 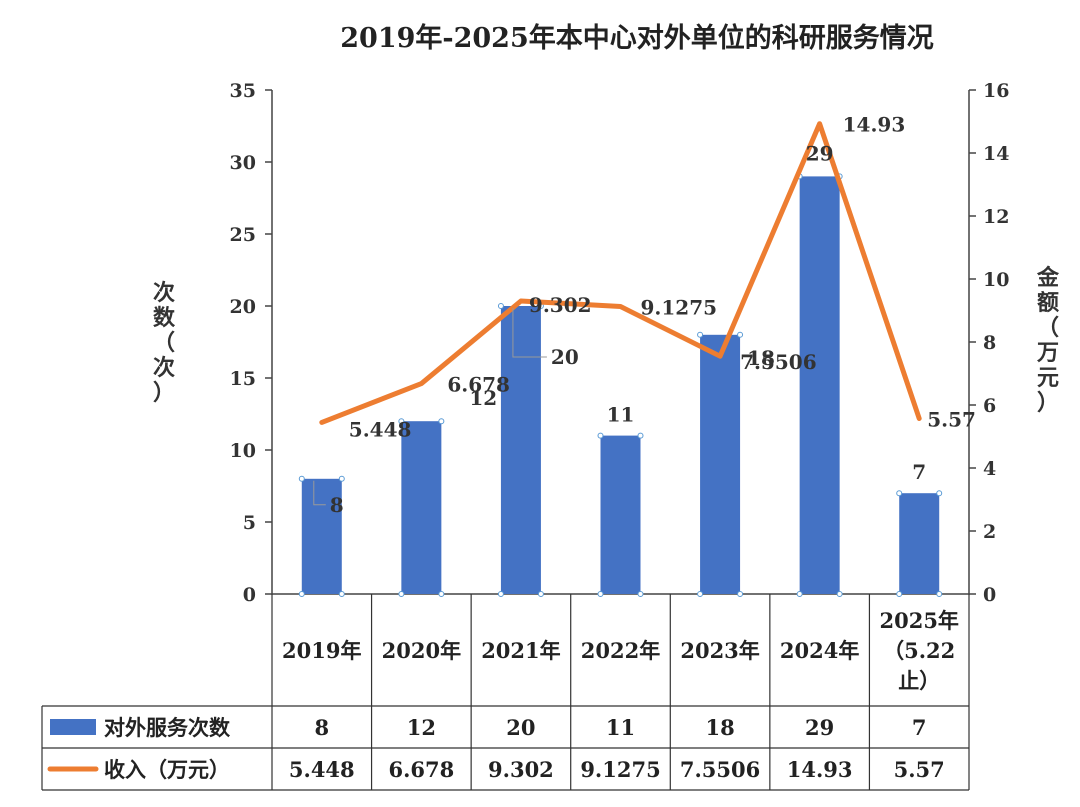 I want to click on right-axis-title-char: （, so click(x=1048, y=328).